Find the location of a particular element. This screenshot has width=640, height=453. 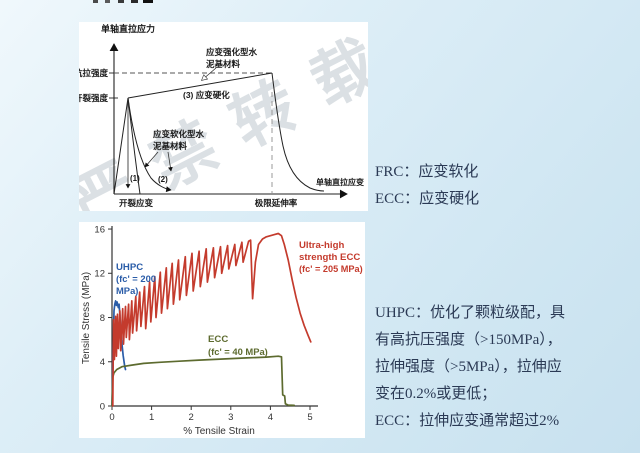

strain-hardening-tag: (3) 应变硬化 is located at coordinates (206, 95).